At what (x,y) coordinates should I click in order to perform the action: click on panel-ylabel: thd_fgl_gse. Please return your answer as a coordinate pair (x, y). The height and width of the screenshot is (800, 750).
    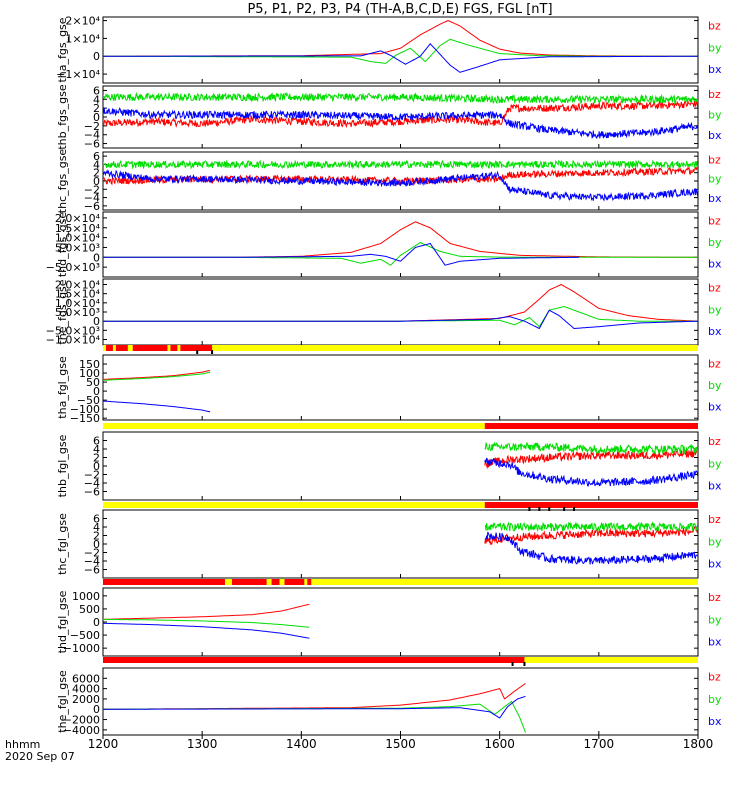
    Looking at the image, I should click on (62, 621).